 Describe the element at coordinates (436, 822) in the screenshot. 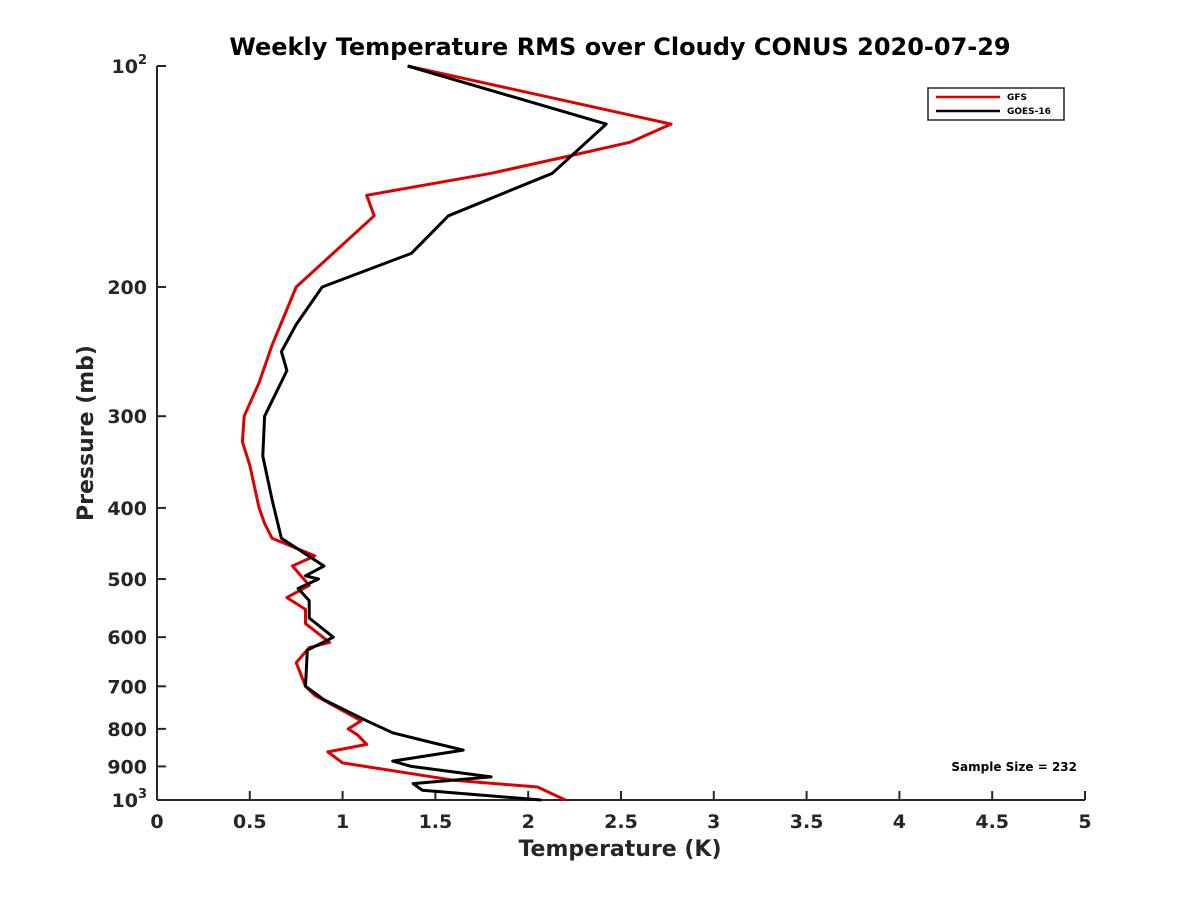

I see `x-tick-label: 1.5` at that location.